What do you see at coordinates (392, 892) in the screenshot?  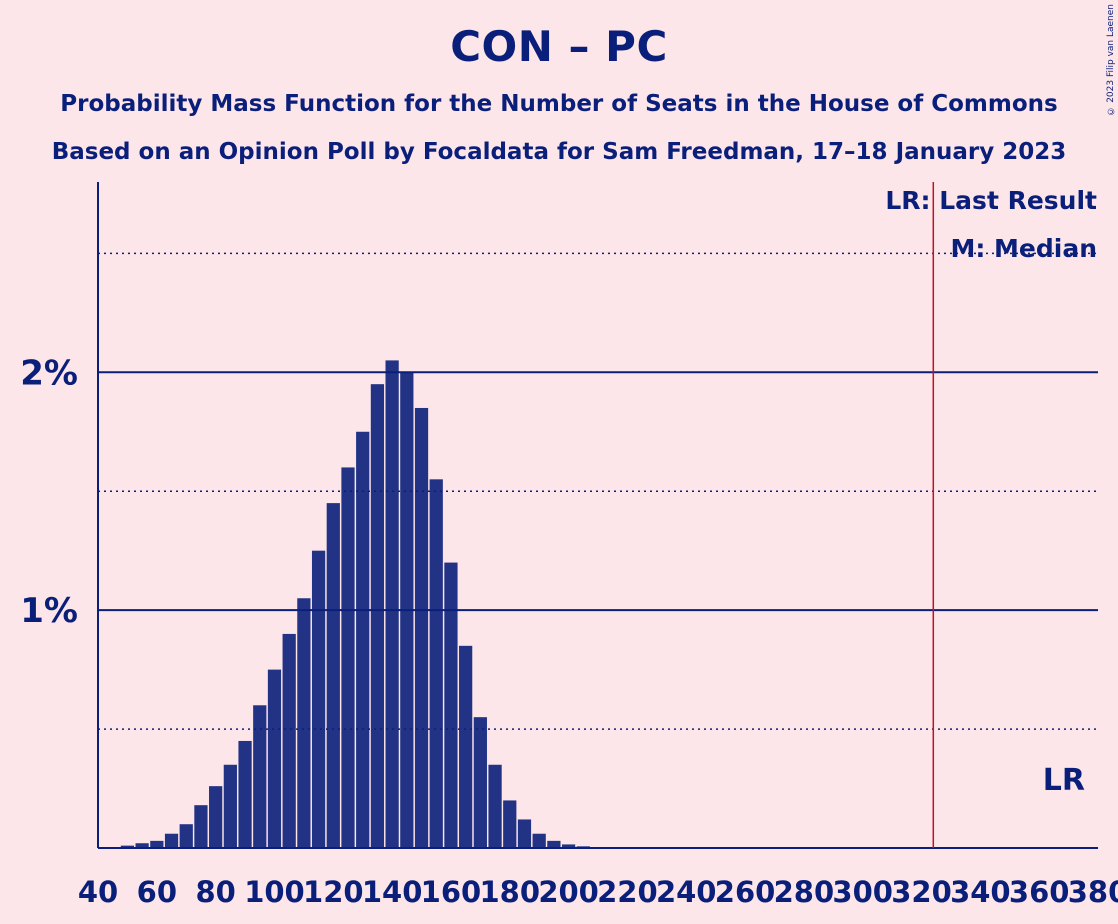 I see `x-tick-label: 140` at bounding box center [392, 892].